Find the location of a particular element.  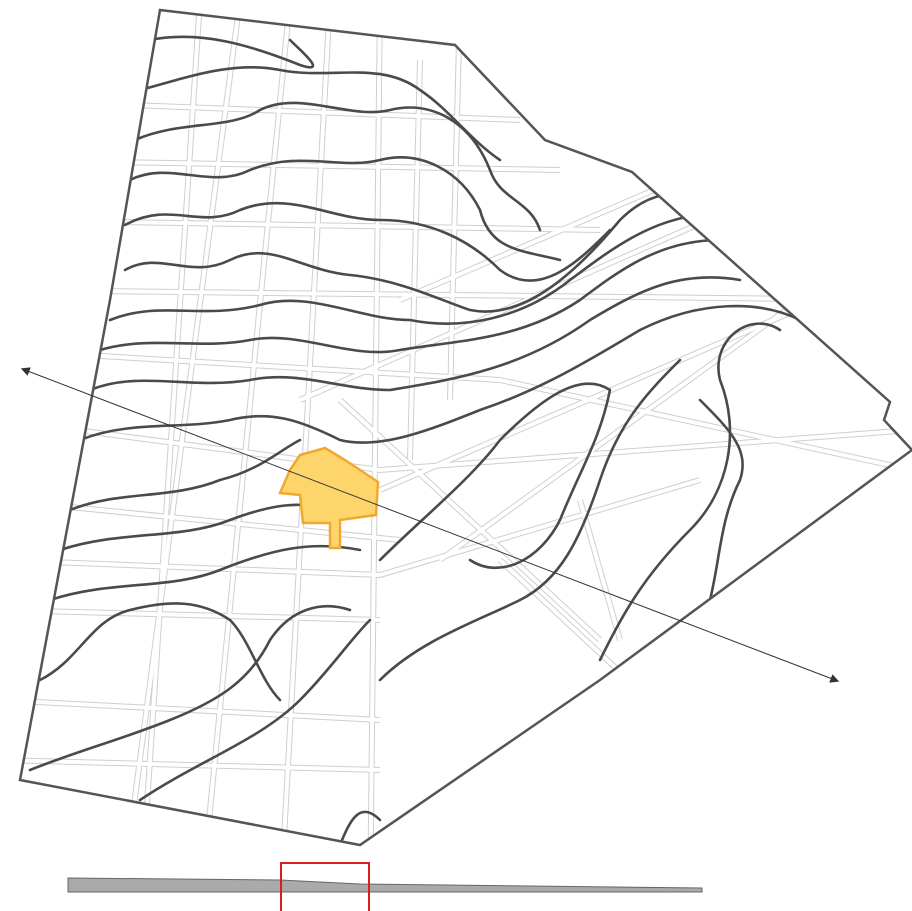

project-parcel is located at coordinates (329, 498).